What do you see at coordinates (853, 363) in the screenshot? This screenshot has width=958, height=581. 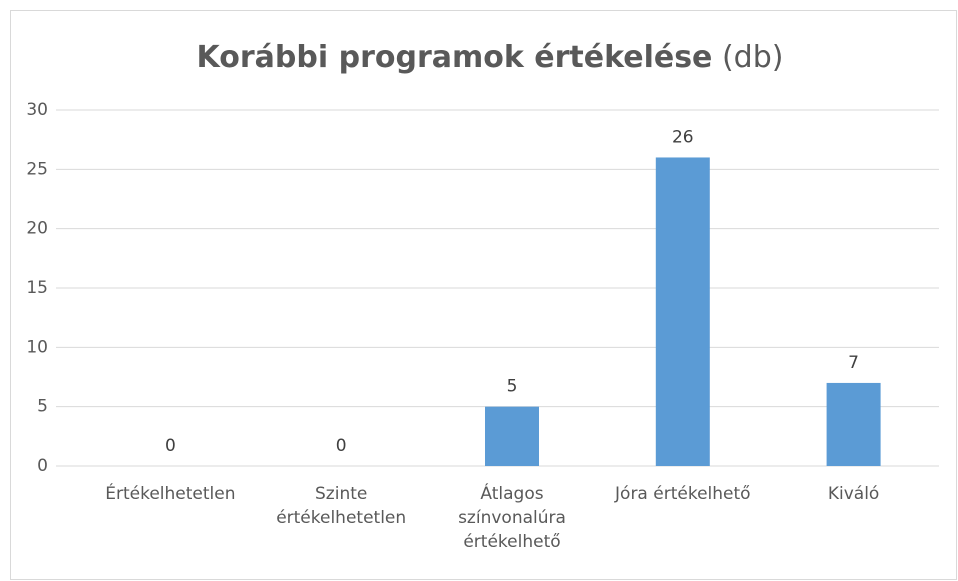 I see `data-label: 7` at bounding box center [853, 363].